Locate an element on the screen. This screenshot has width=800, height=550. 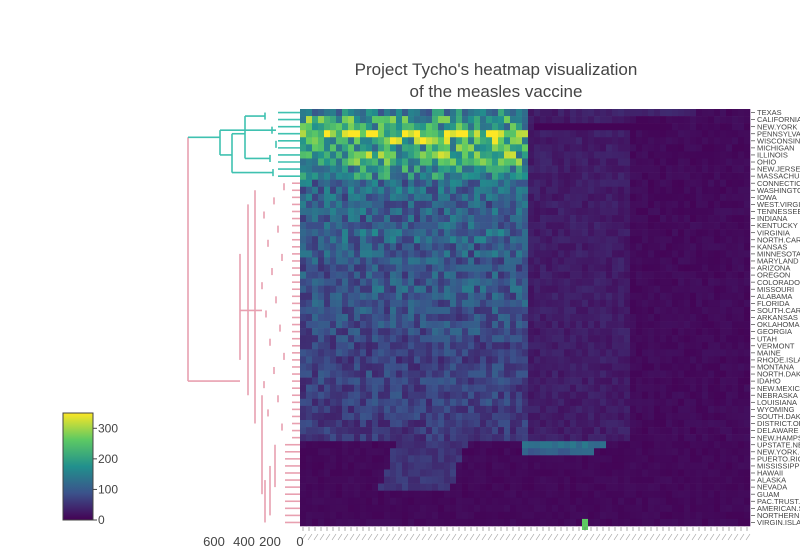
row-label: MAINE is located at coordinates (769, 352).